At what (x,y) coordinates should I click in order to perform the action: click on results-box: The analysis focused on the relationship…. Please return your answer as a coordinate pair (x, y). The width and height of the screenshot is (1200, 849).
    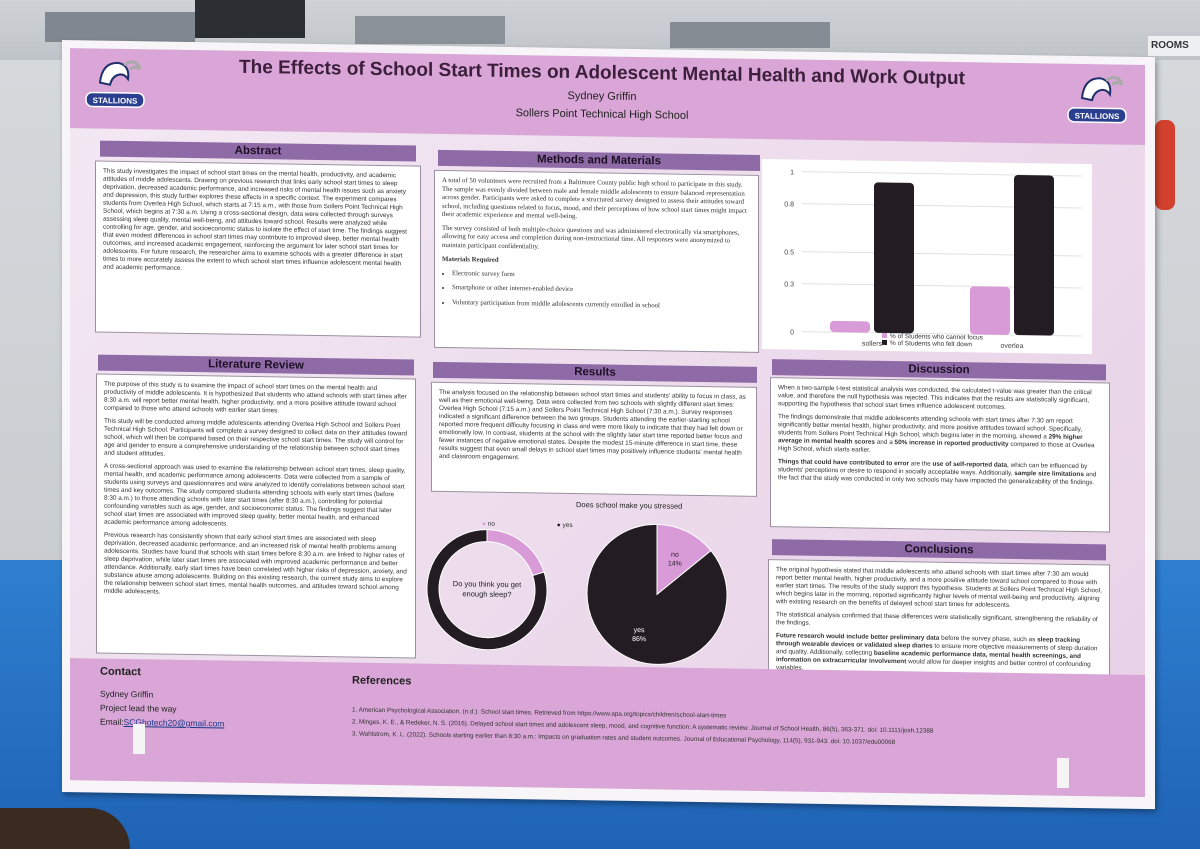
    Looking at the image, I should click on (594, 439).